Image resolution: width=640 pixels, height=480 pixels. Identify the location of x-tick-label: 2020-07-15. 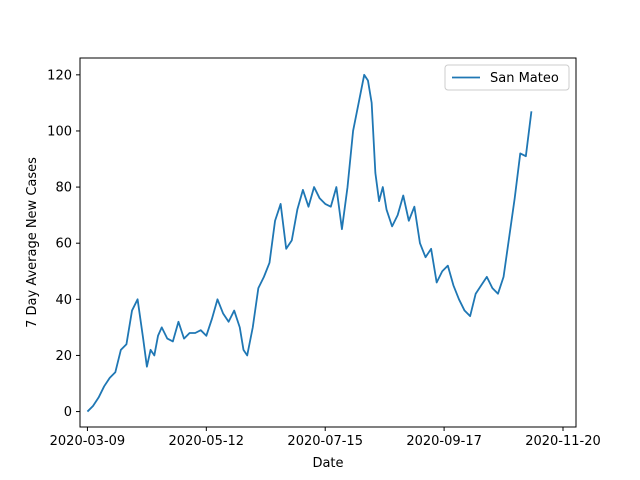
(325, 441).